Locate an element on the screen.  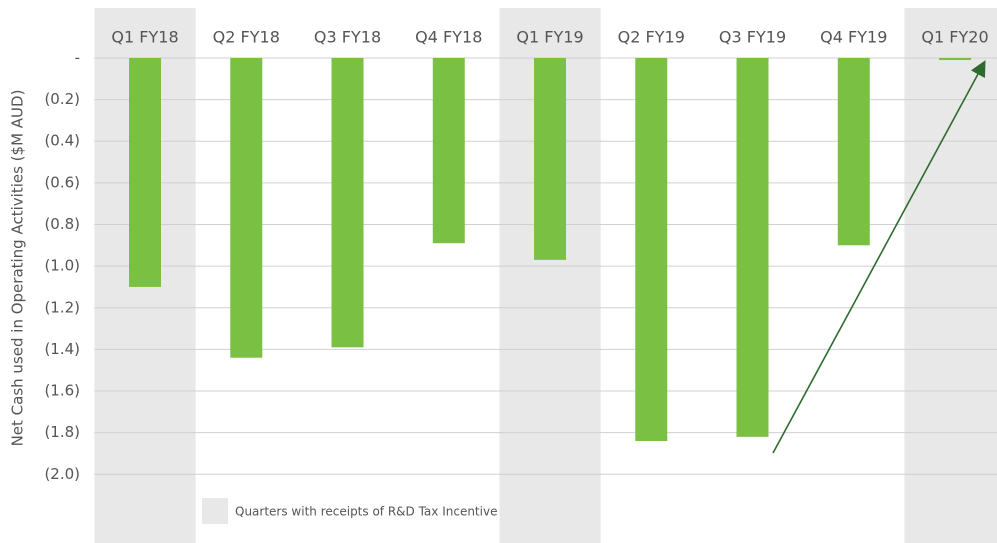
y-tick-label: (0.2) is located at coordinates (62, 99).